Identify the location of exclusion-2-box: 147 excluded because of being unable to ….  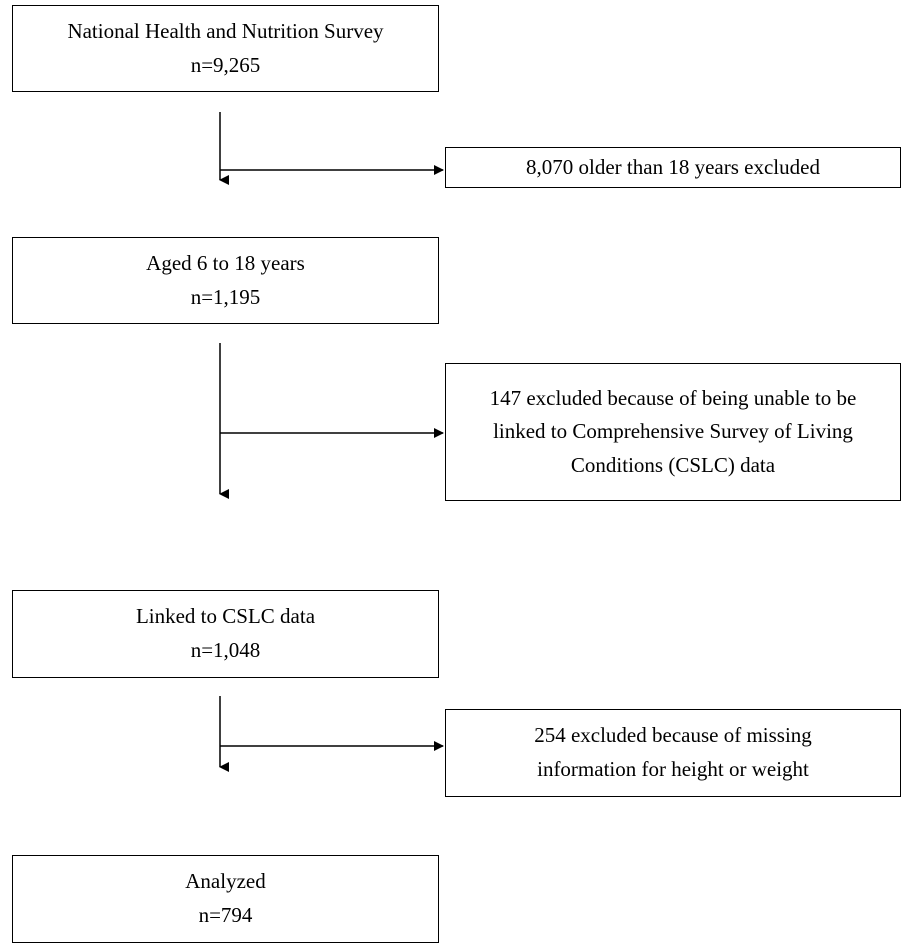
(673, 432).